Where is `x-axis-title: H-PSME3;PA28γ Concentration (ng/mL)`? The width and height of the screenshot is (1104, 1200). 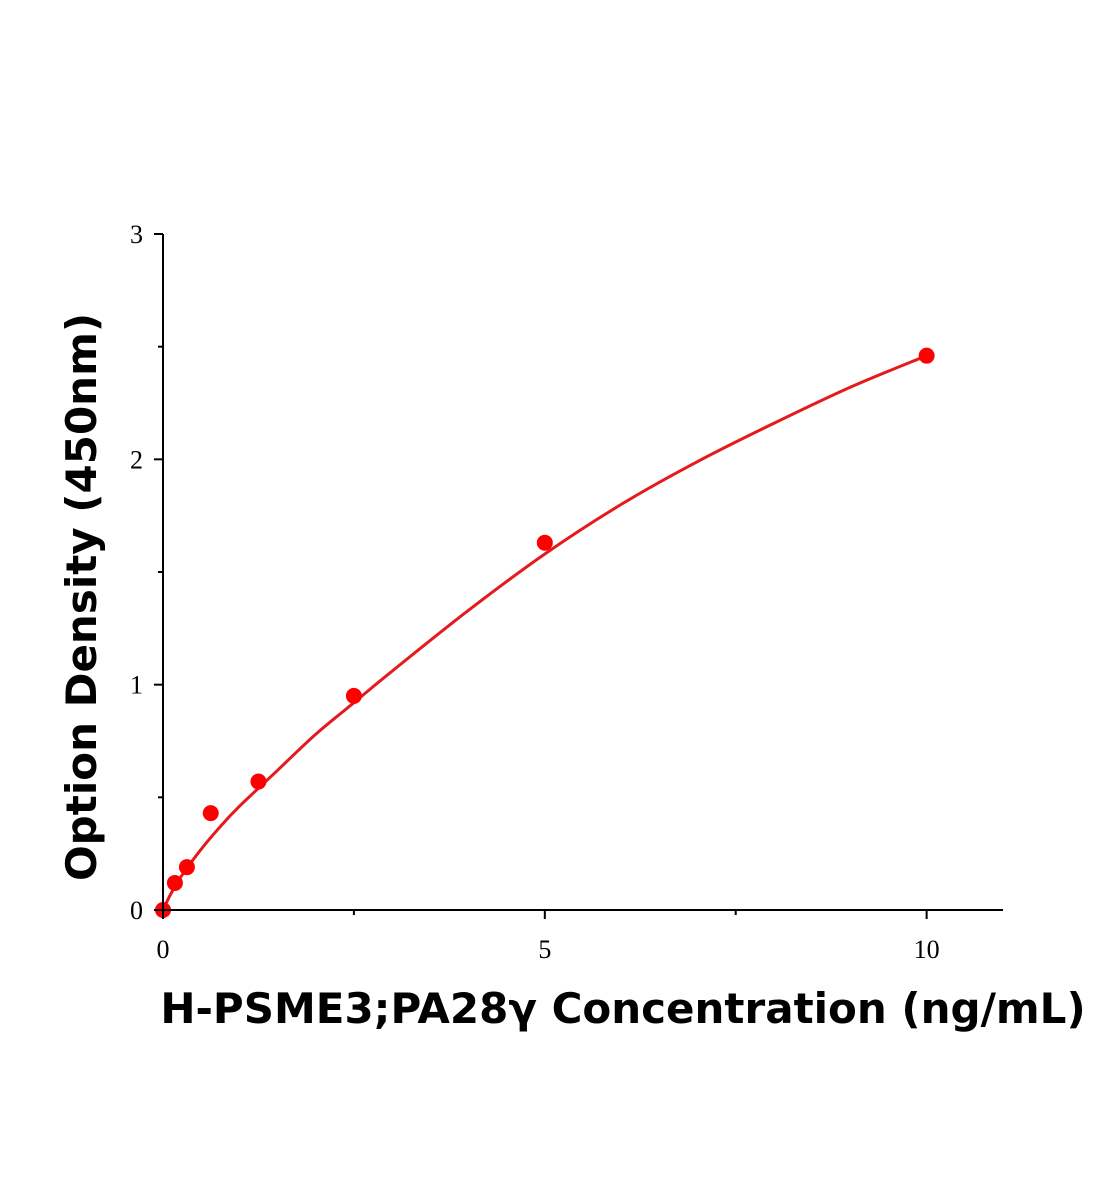
x-axis-title: H-PSME3;PA28γ Concentration (ng/mL) is located at coordinates (622, 1008).